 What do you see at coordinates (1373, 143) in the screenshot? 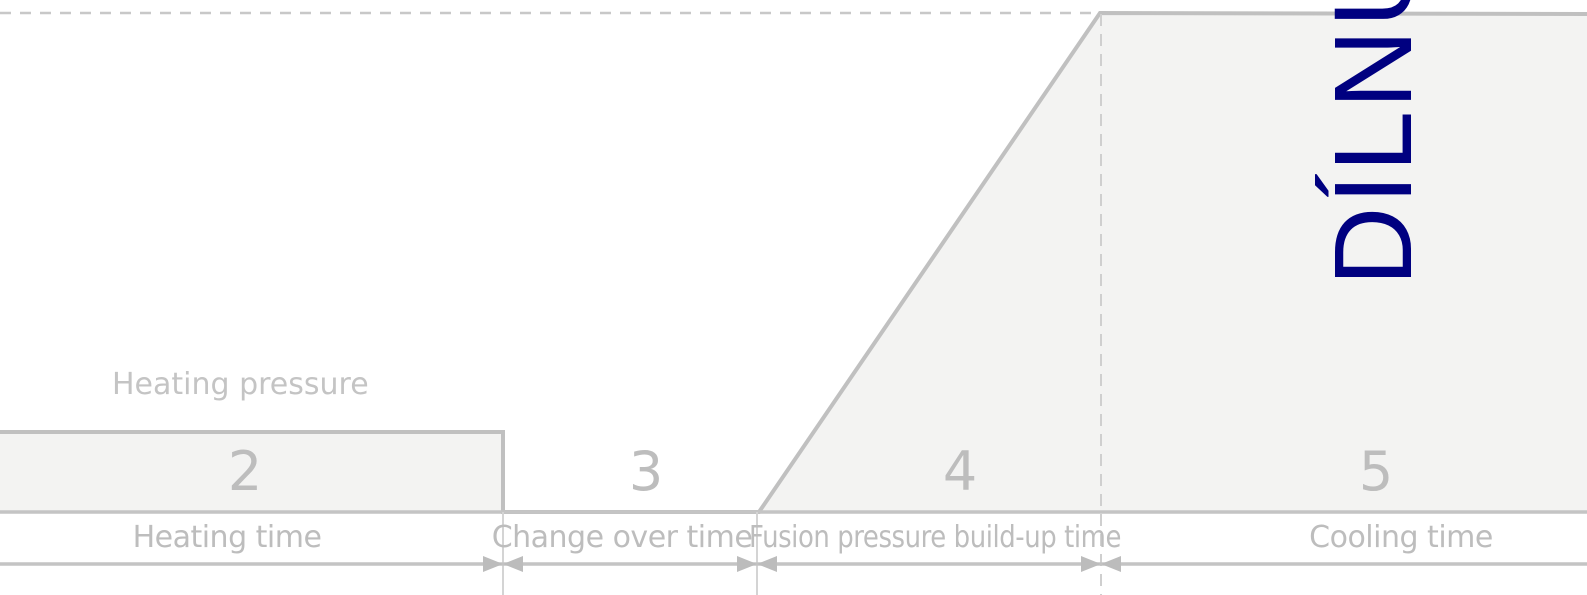
I see `vertical-stamp-text: DÍLNU` at bounding box center [1373, 143].